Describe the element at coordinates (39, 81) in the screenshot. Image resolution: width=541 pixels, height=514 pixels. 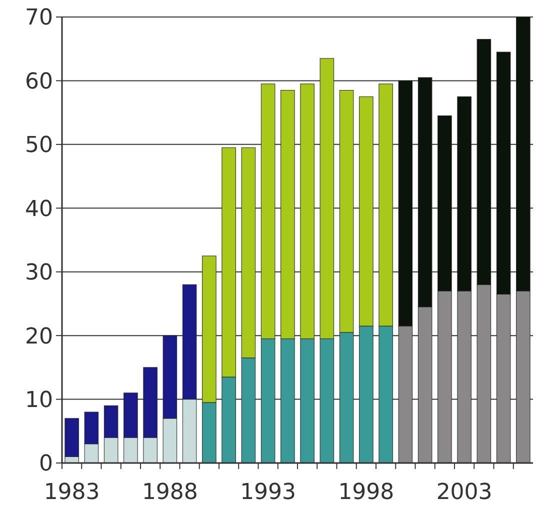
I see `y-tick-label: 60` at that location.